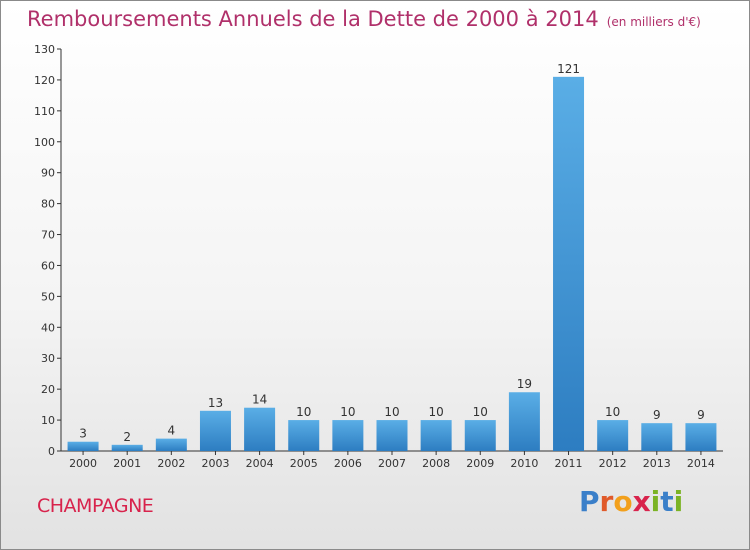  I want to click on bar-value-label: 14, so click(259, 400).